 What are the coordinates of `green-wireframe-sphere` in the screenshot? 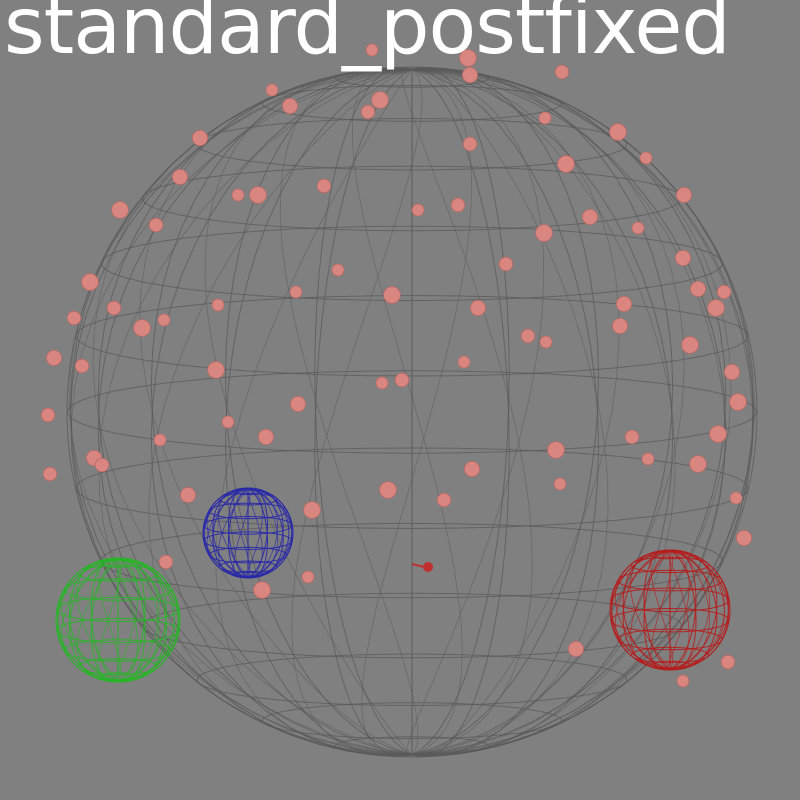 It's located at (118, 620).